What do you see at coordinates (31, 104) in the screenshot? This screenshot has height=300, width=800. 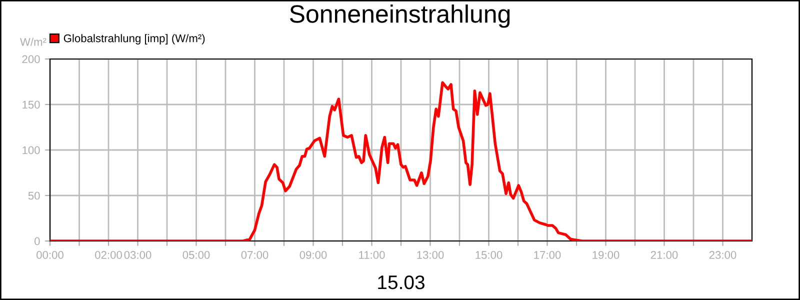 I see `y-tick-label: 150` at bounding box center [31, 104].